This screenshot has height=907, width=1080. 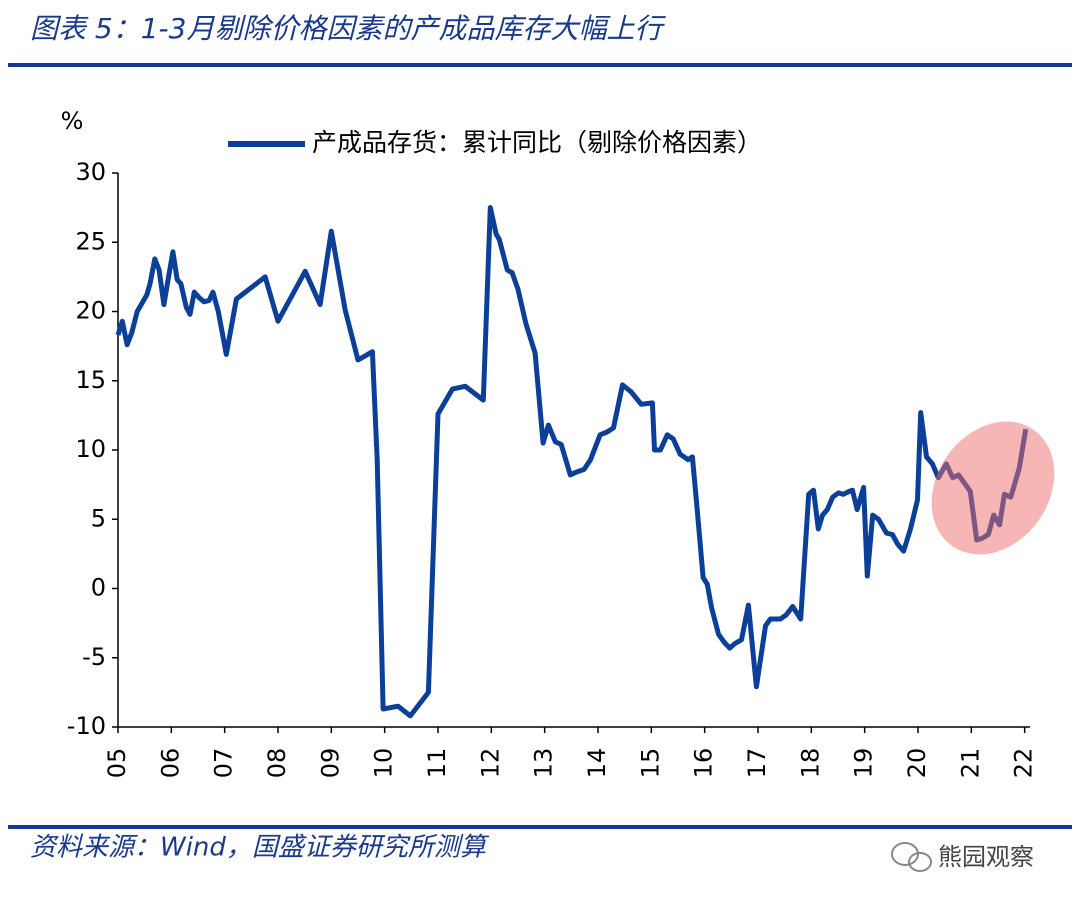 What do you see at coordinates (90, 380) in the screenshot?
I see `y-tick-label: 15` at bounding box center [90, 380].